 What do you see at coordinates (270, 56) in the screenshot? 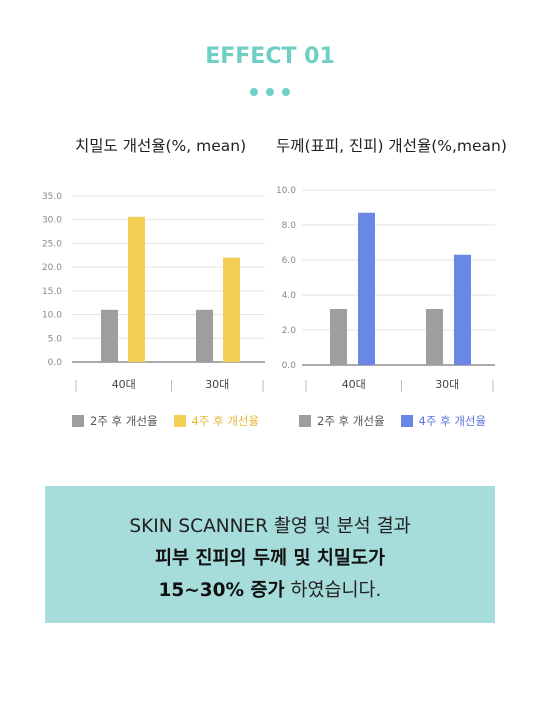
I see `section-title: EFFECT 01` at bounding box center [270, 56].